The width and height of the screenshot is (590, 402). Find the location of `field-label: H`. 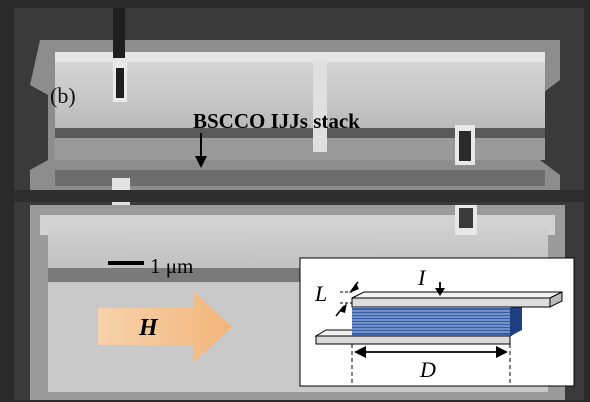

field-label: H is located at coordinates (148, 328).